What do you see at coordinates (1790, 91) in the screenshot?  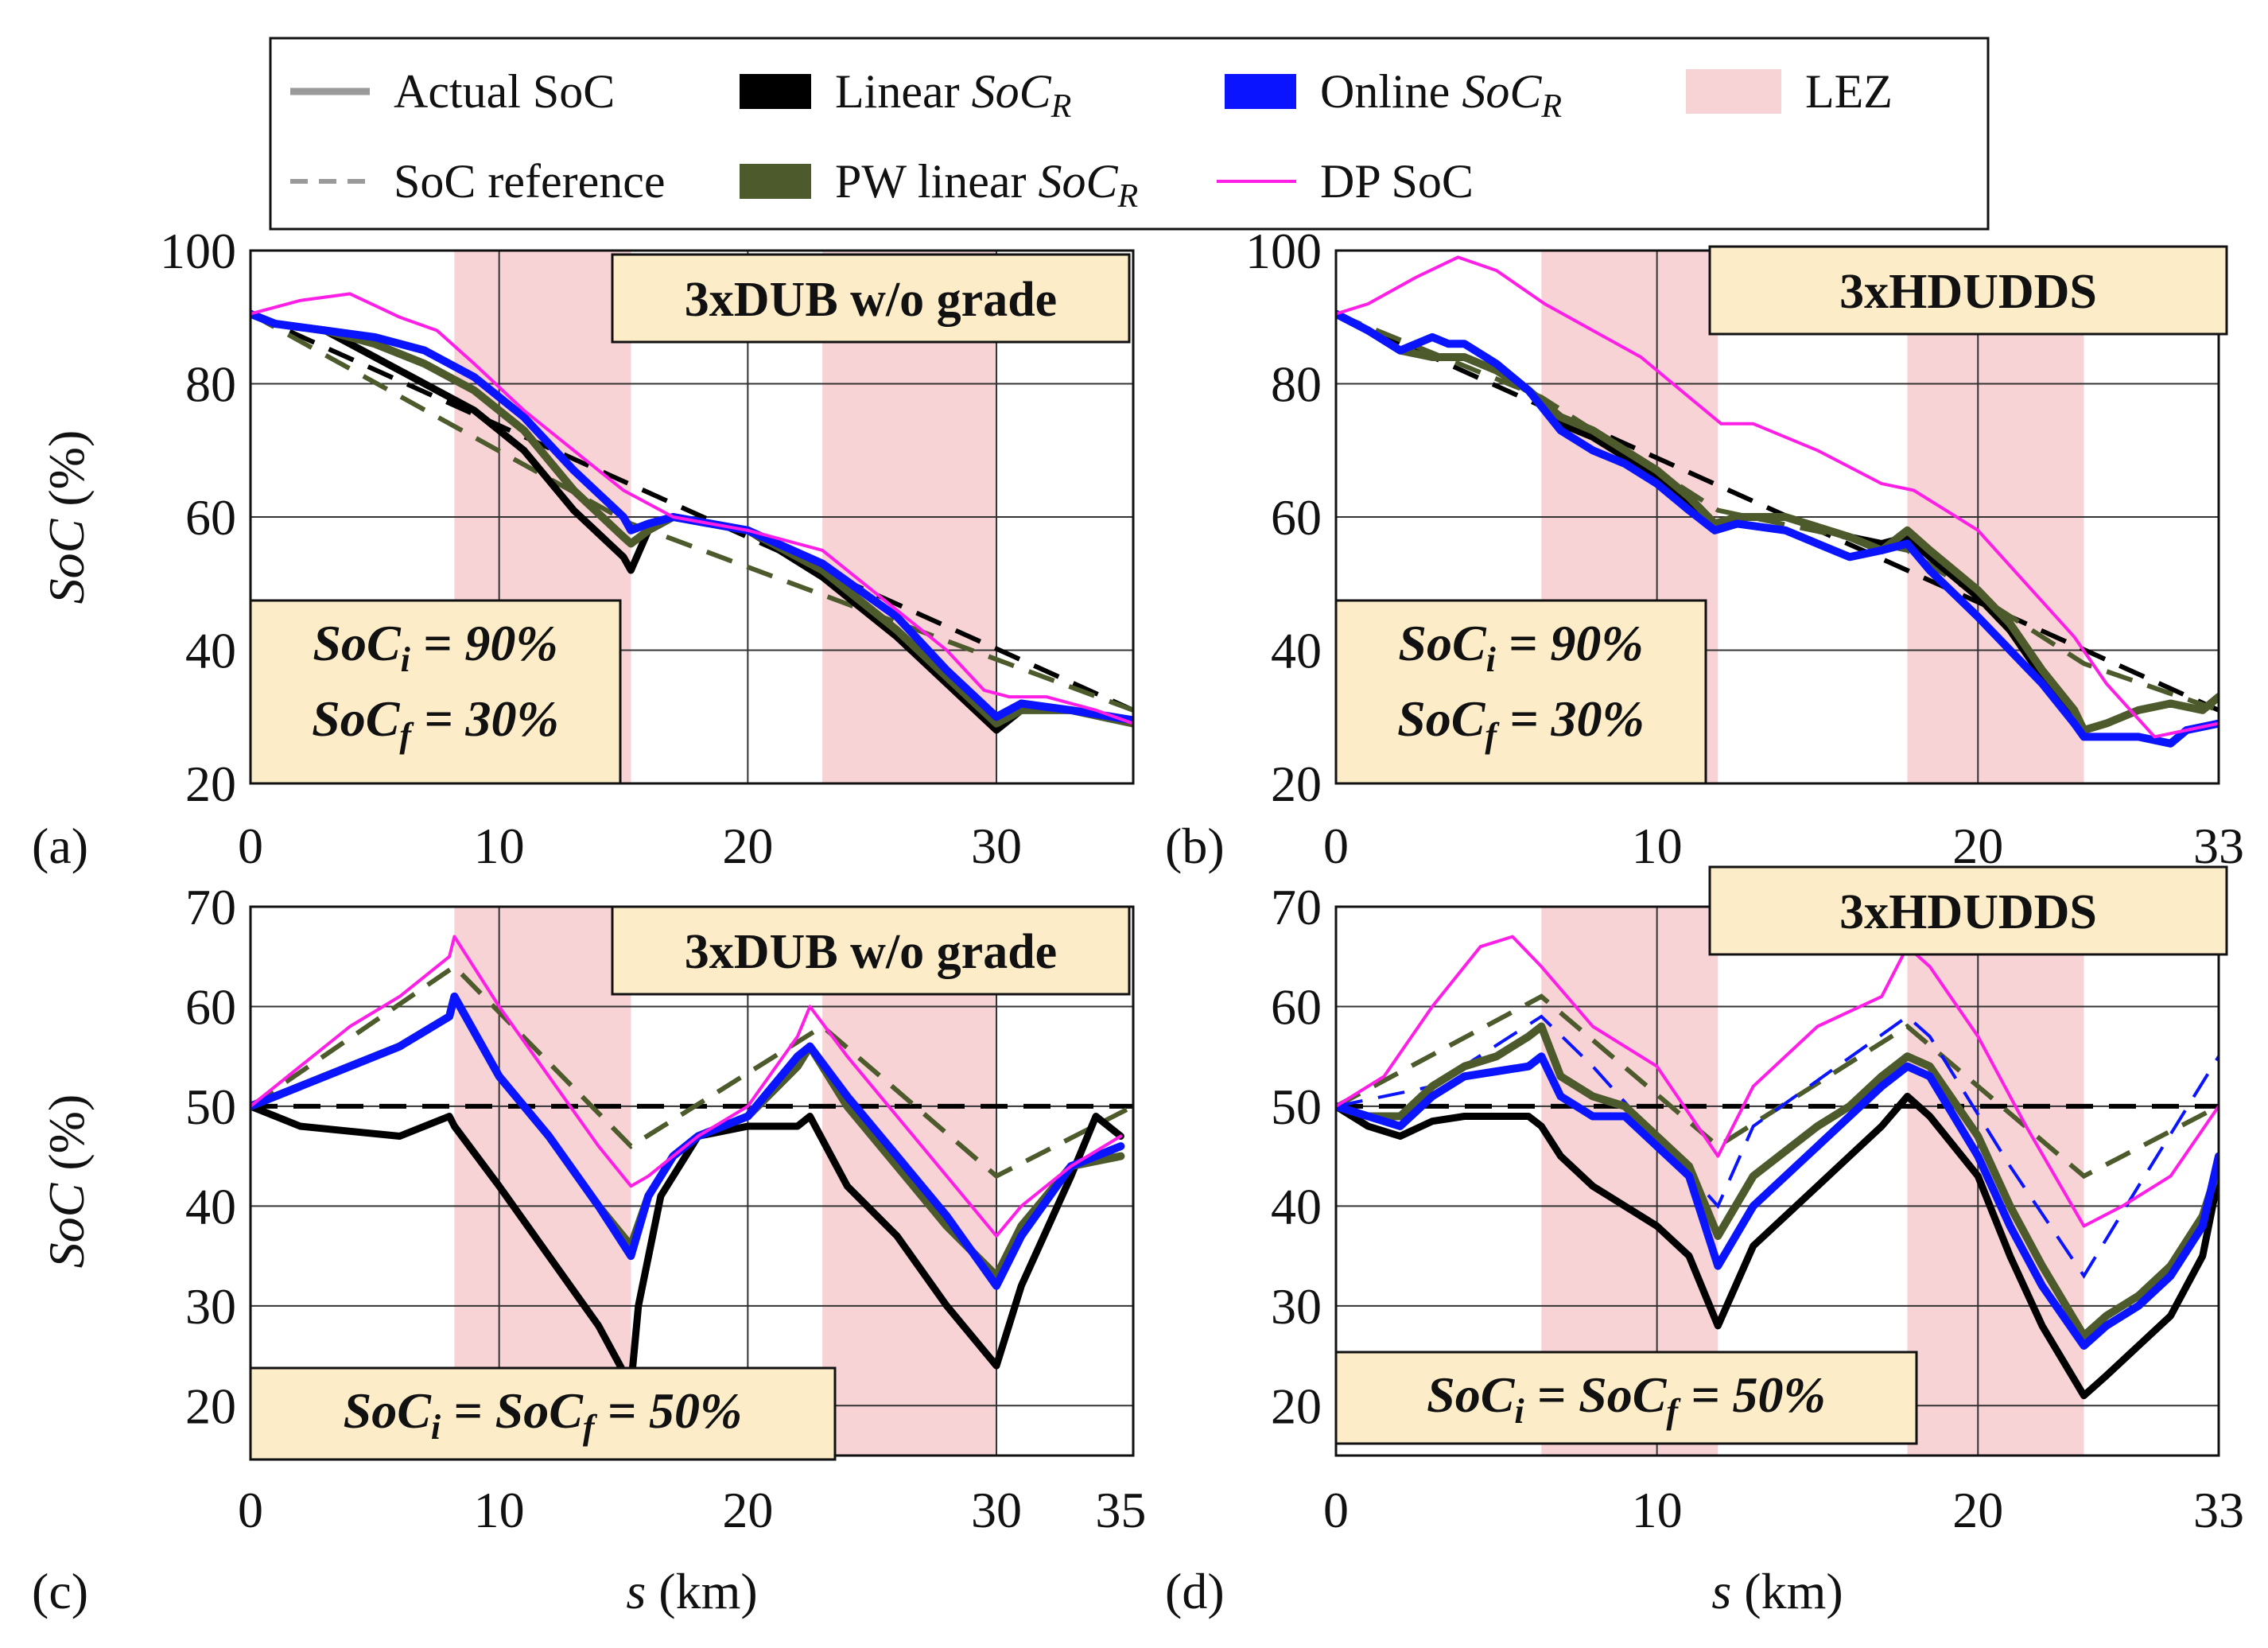 I see `legend-item-lez: LEZ` at bounding box center [1790, 91].